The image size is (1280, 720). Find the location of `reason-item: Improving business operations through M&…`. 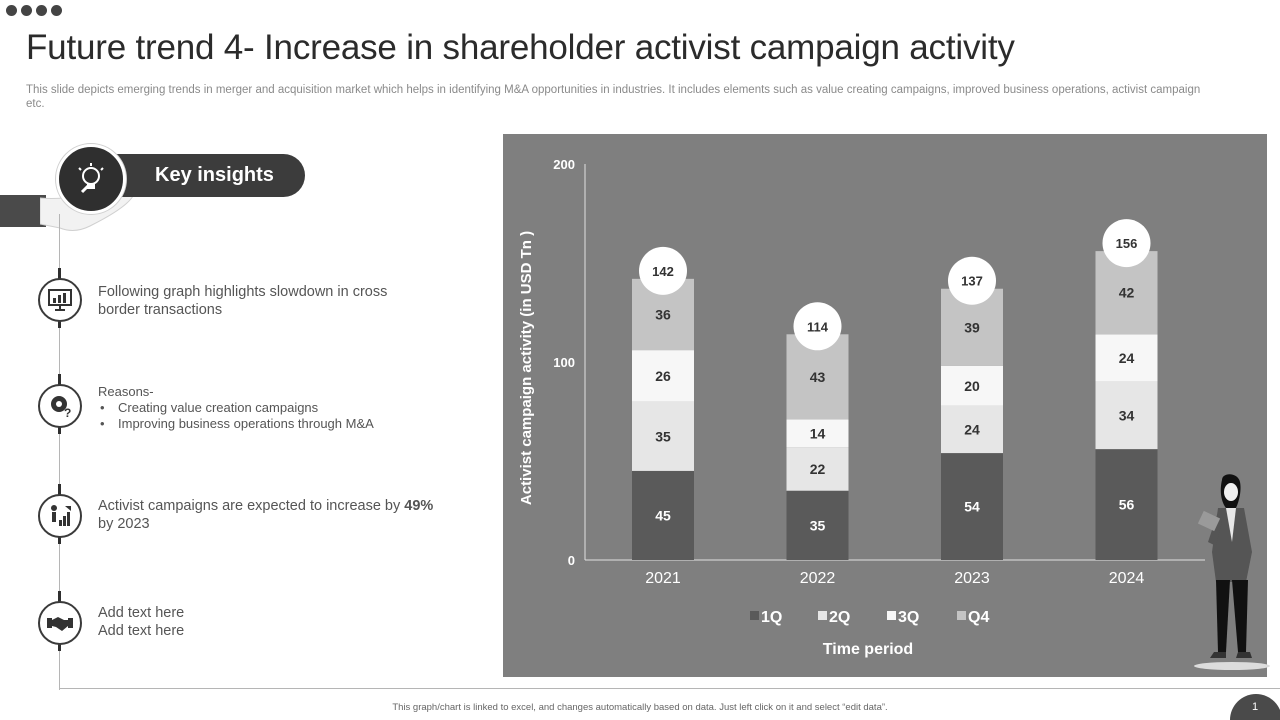

reason-item: Improving business operations through M&… is located at coordinates (236, 424).